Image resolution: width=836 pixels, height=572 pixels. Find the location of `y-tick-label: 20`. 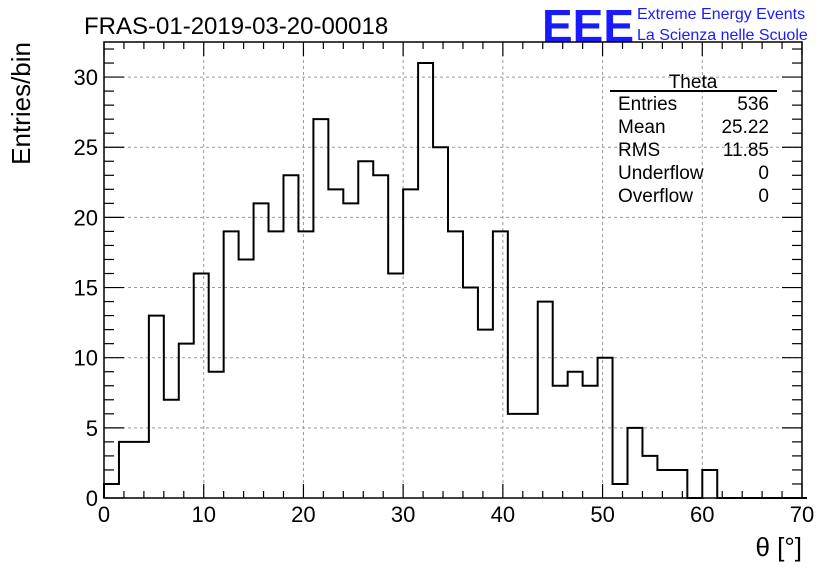

y-tick-label: 20 is located at coordinates (86, 217).